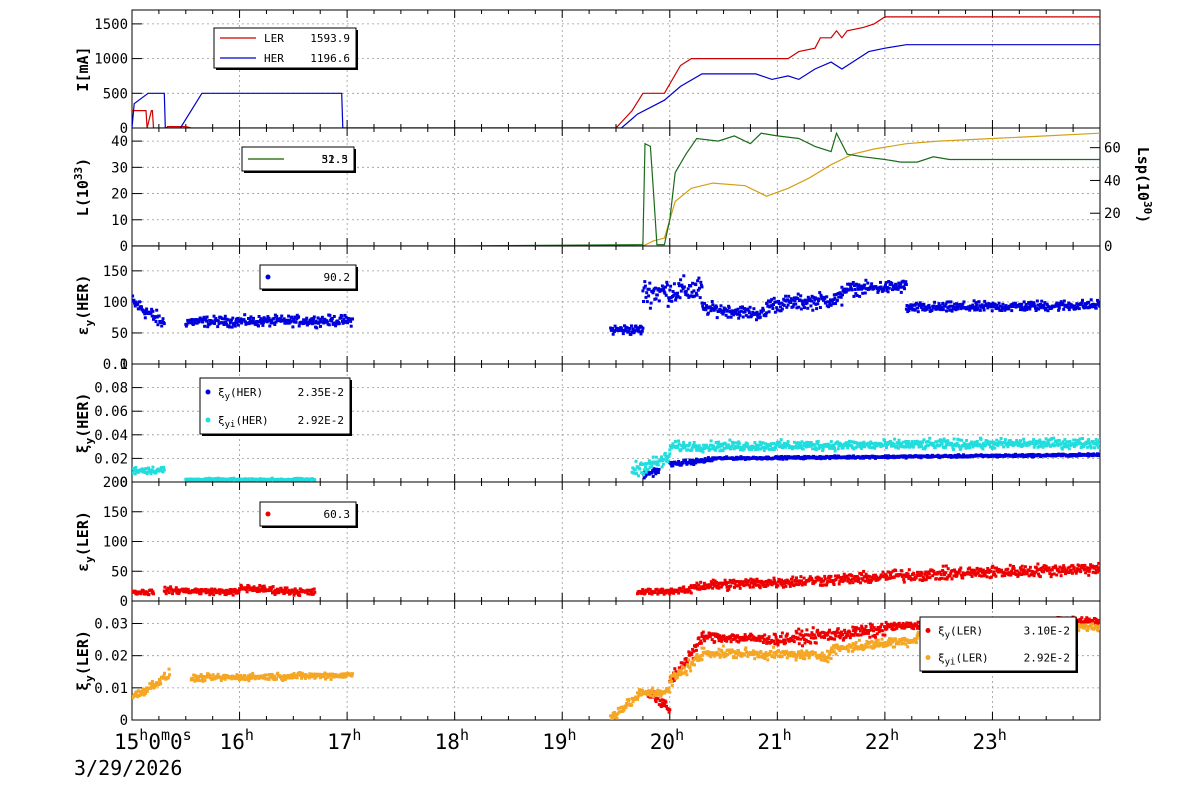 The image size is (1200, 802). Describe the element at coordinates (1112, 181) in the screenshot. I see `y-tick-label-right: 40` at that location.